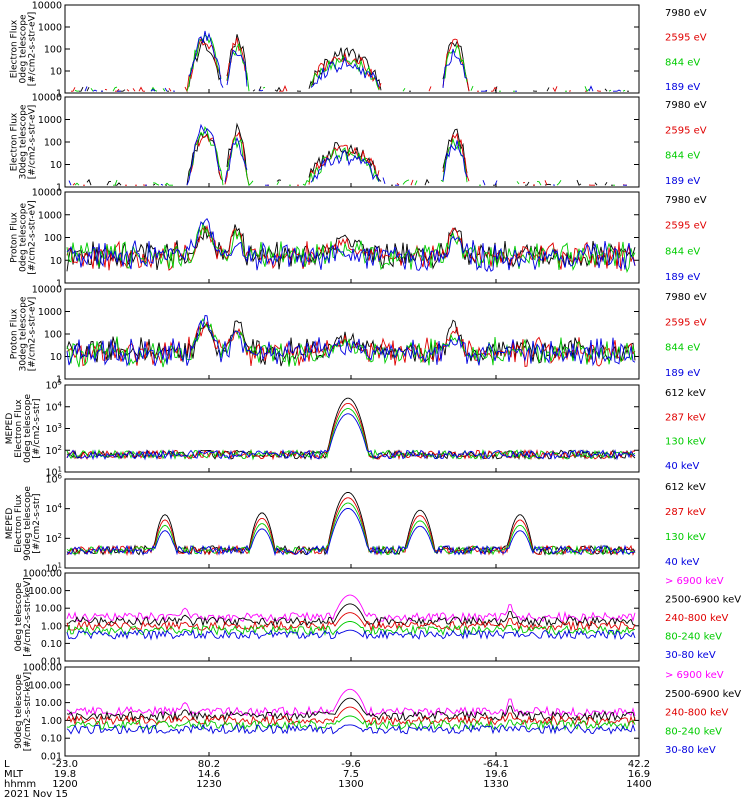 The width and height of the screenshot is (750, 805). I want to click on x-tick-label: 19.8, so click(65, 774).